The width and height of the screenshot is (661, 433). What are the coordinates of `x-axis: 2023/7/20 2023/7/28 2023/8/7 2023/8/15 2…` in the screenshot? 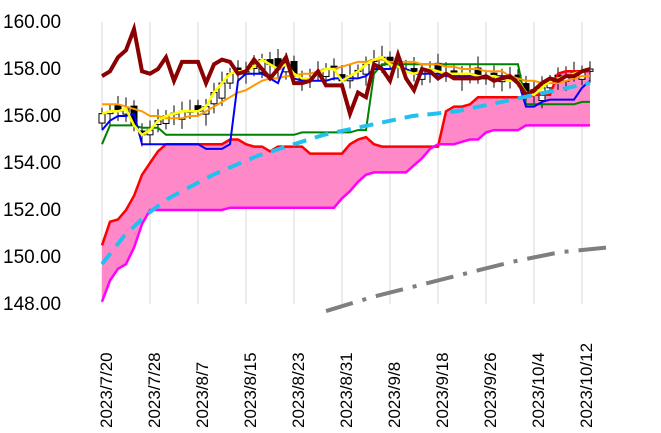 It's located at (346, 385).